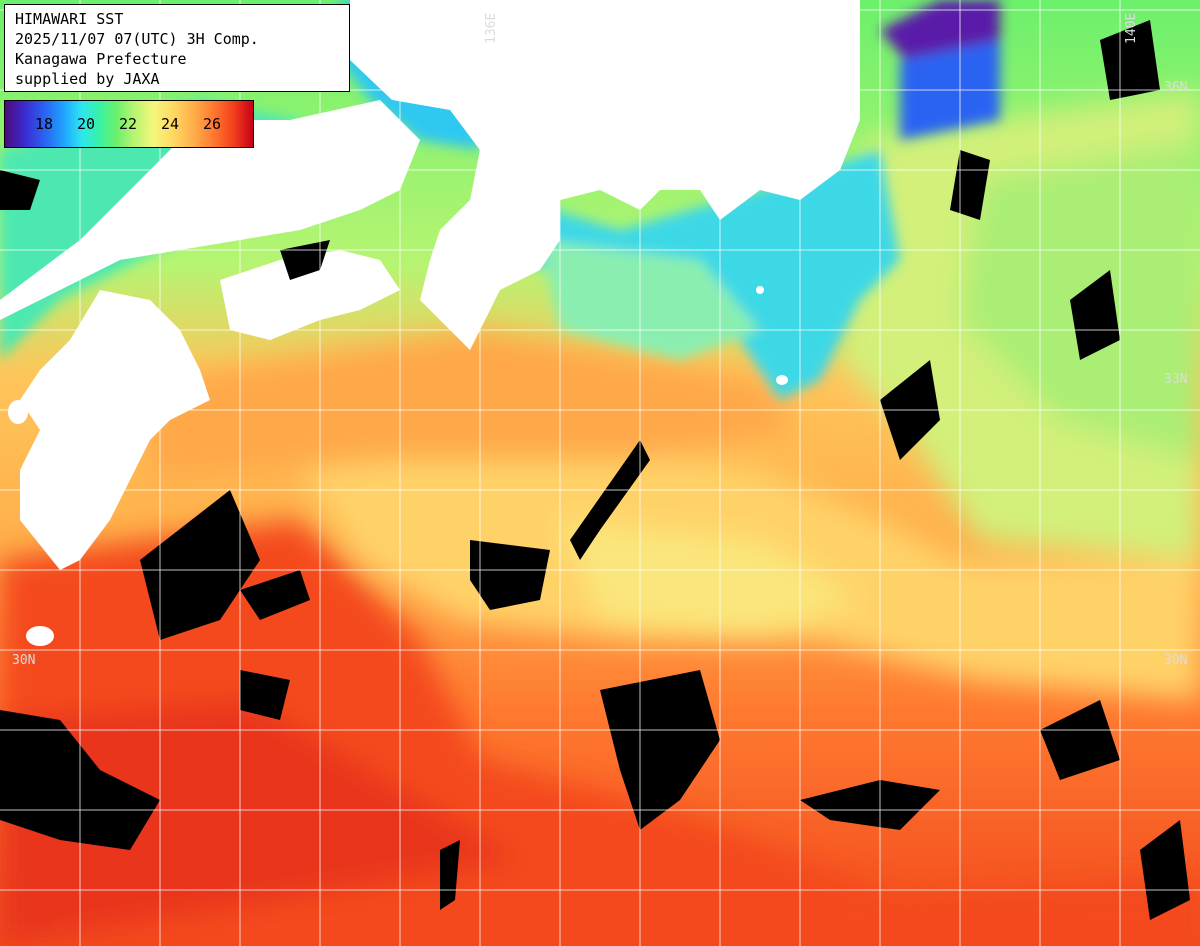 The width and height of the screenshot is (1200, 946). I want to click on lon-label-140e: 140E, so click(1131, 28).